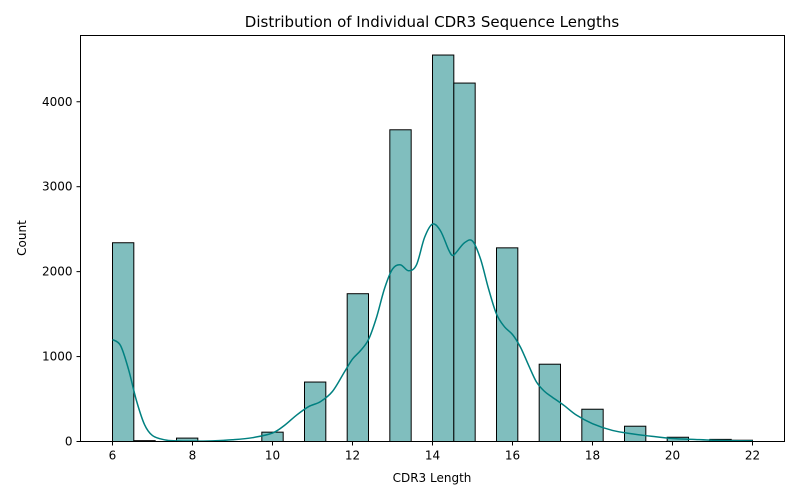  I want to click on y-axis: 0 1000 2000 3000 4000, so click(61, 272).